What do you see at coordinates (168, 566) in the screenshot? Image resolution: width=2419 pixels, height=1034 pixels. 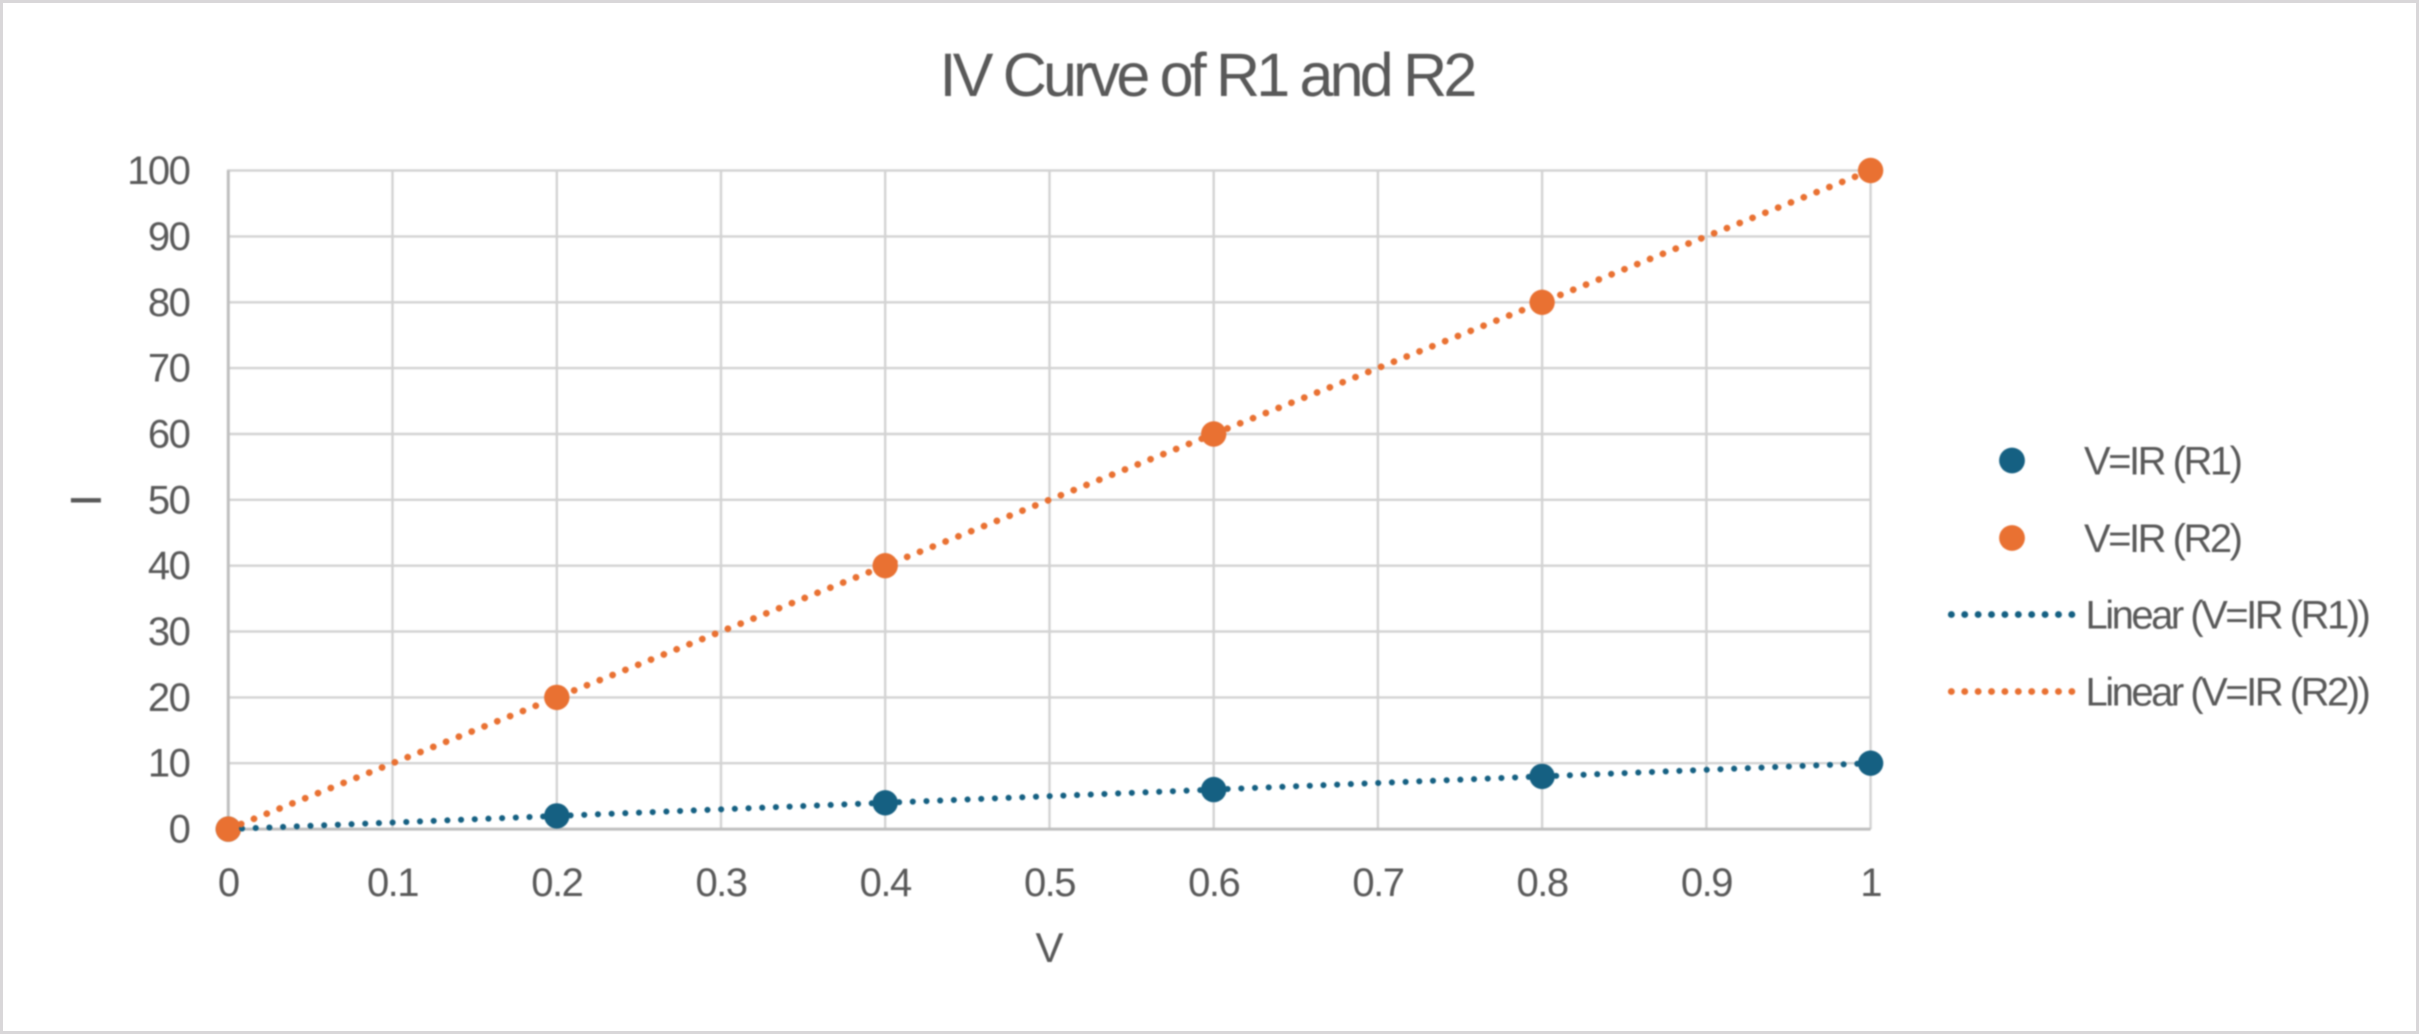 I see `svg-text: 40` at bounding box center [168, 566].